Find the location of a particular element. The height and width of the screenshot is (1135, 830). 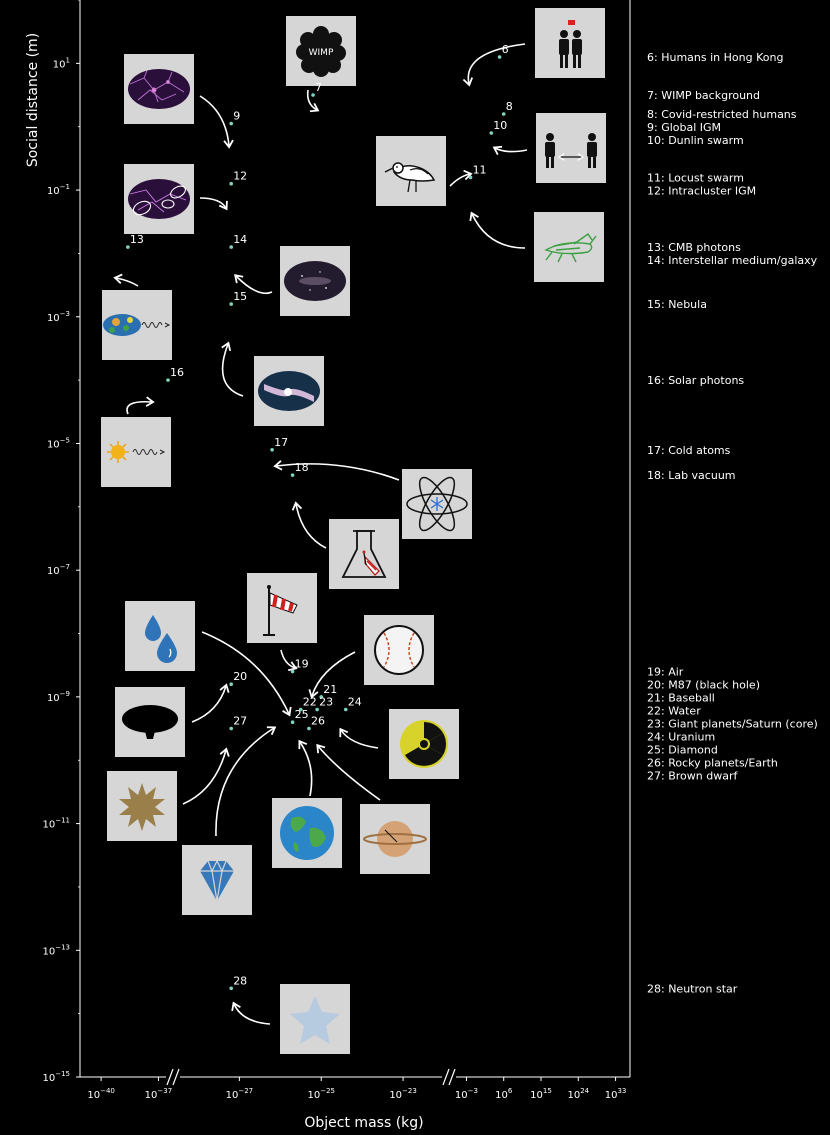

sun-photon-icon is located at coordinates (136, 452).